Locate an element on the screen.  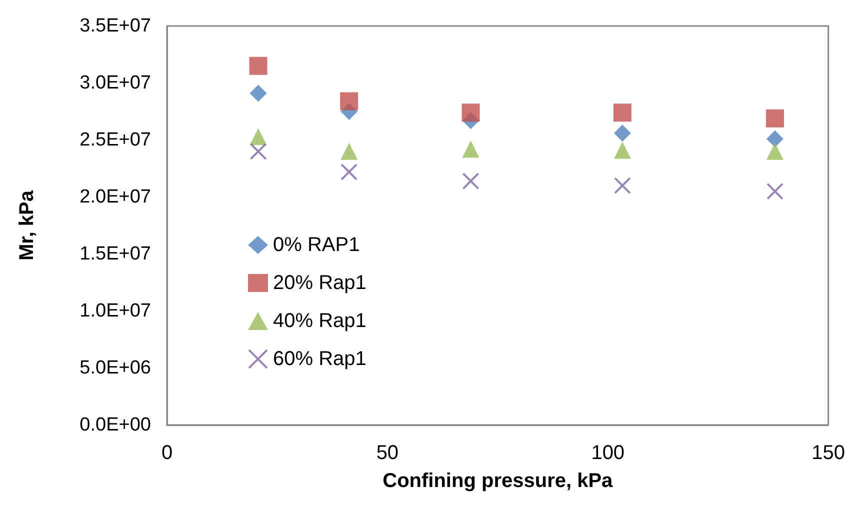
y-tick-label: 1.5E+07 is located at coordinates (115, 254).